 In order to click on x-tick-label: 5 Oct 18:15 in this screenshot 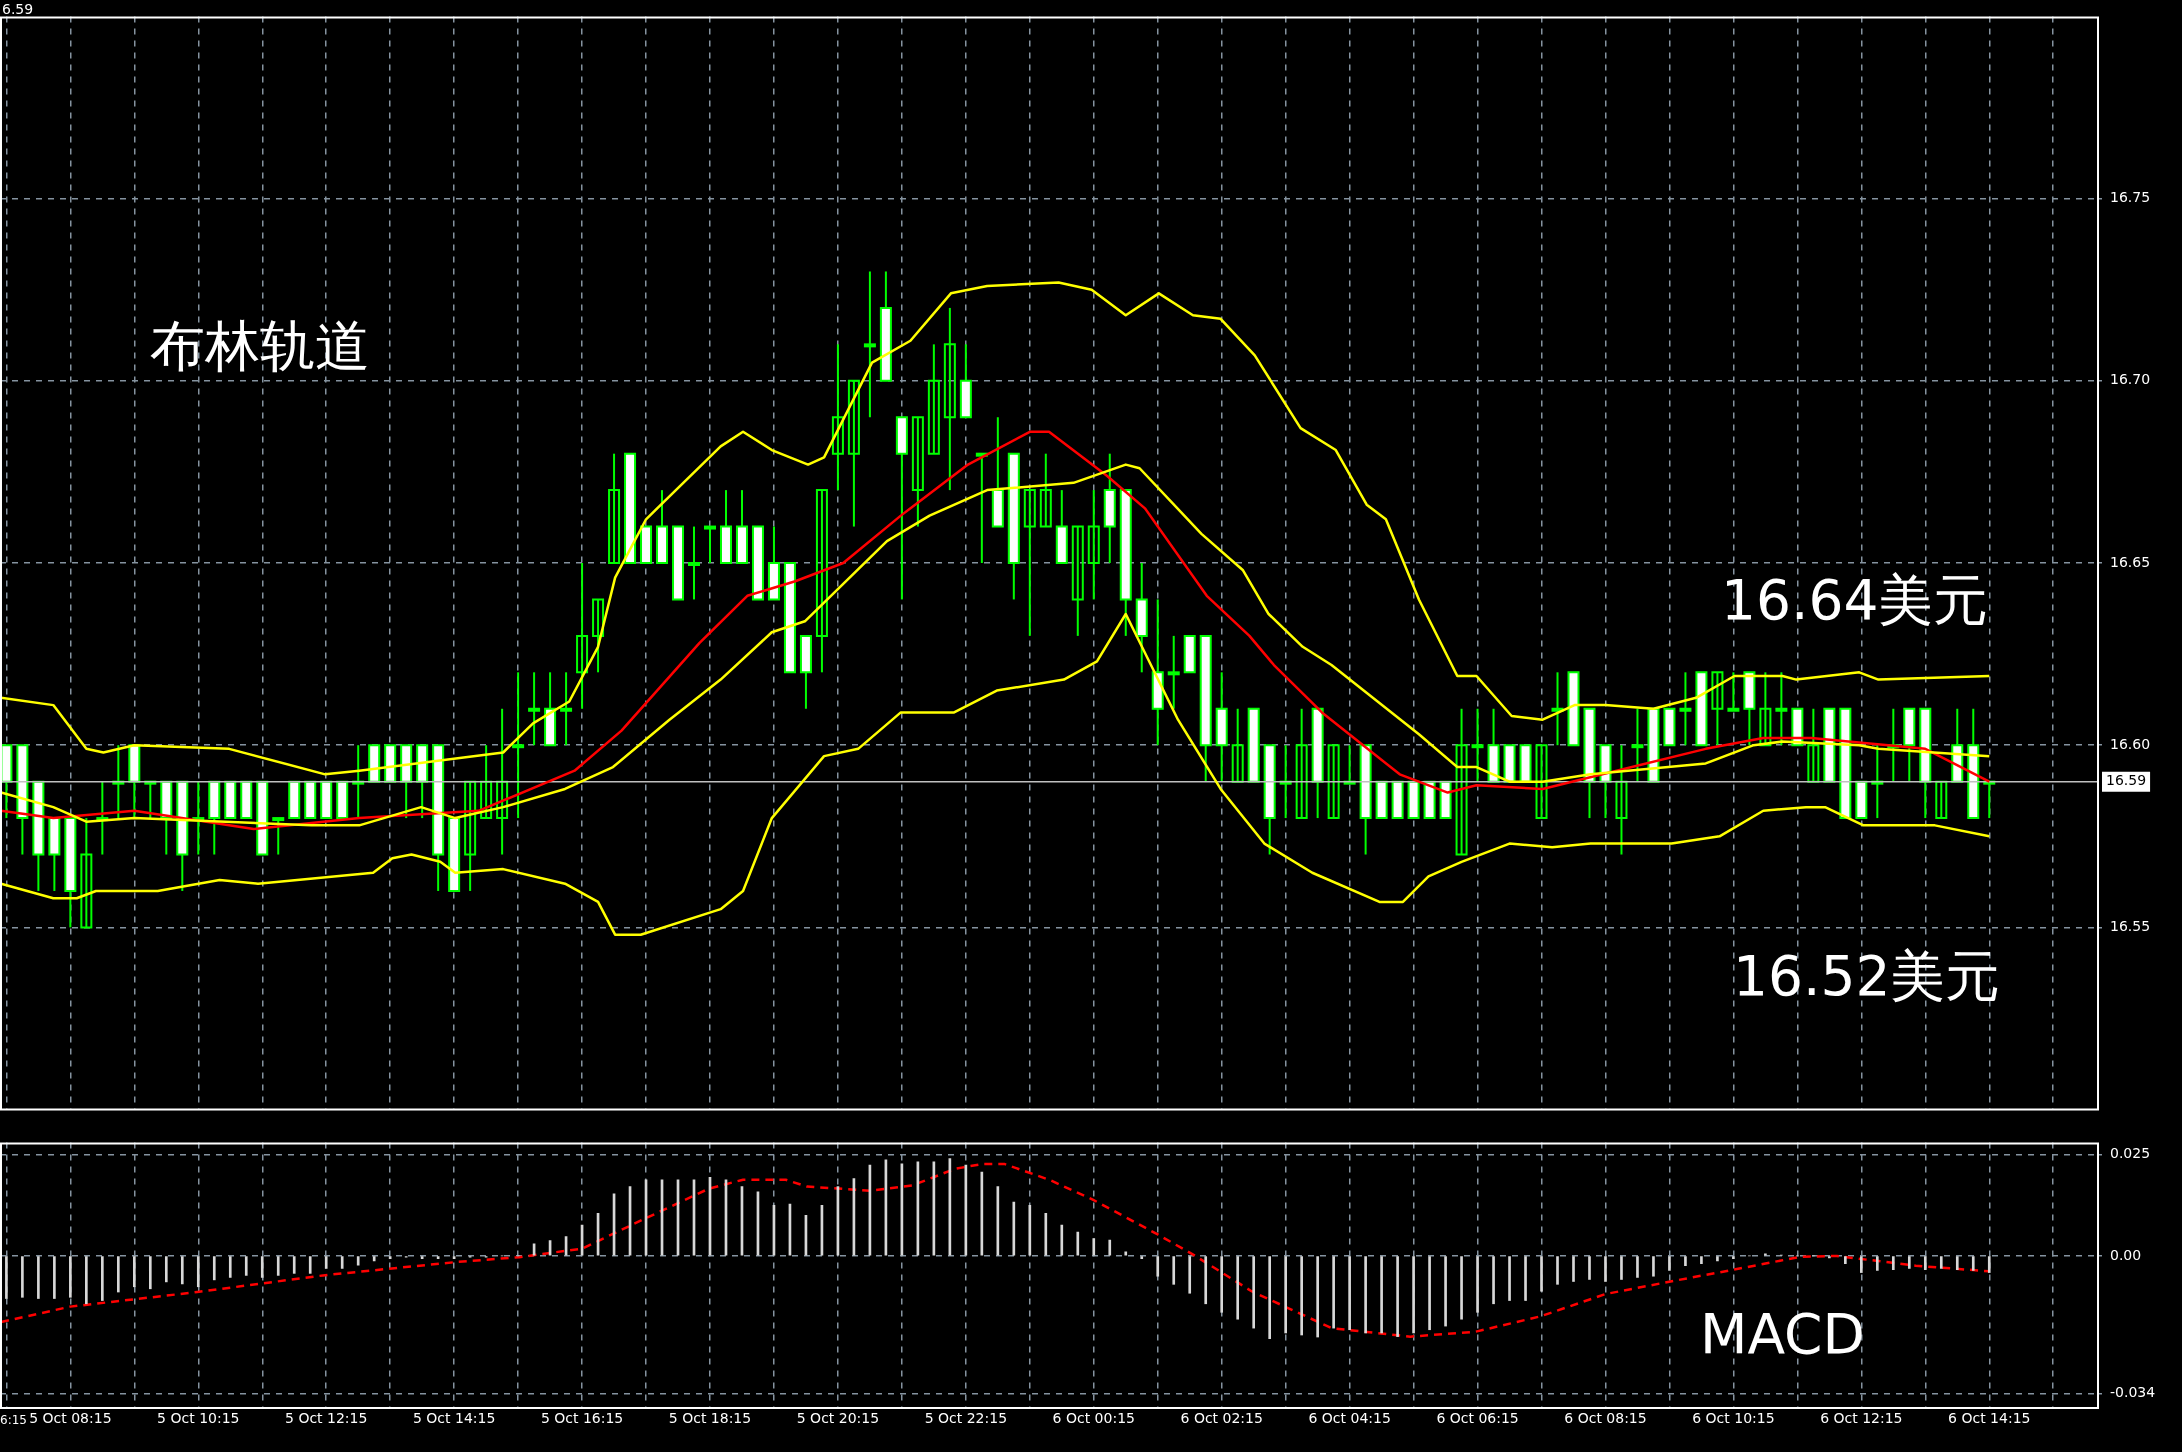, I will do `click(710, 1418)`.